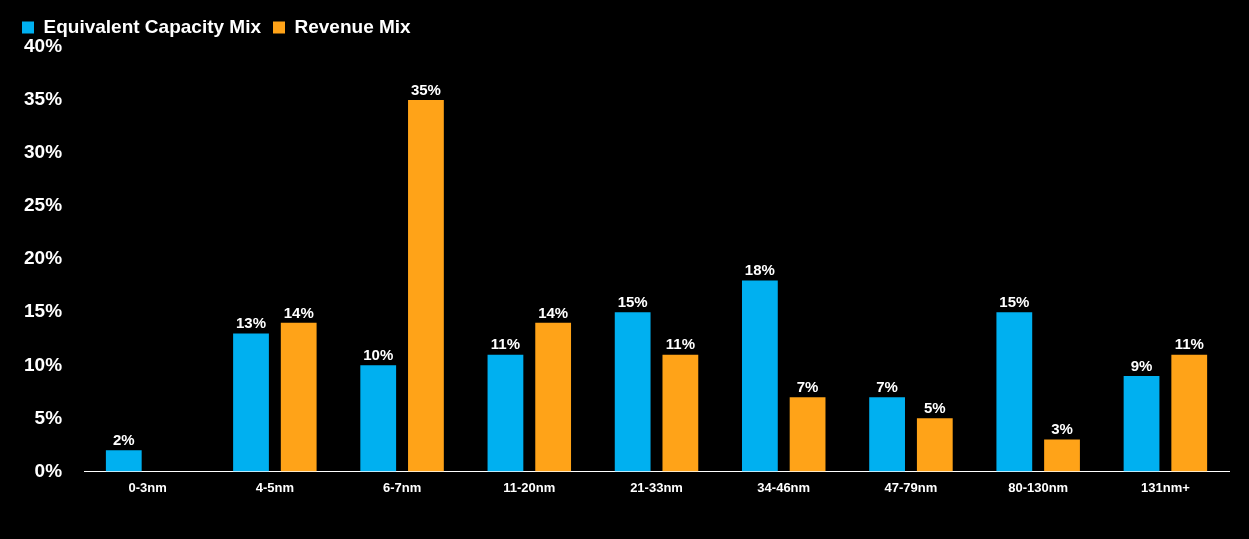 The height and width of the screenshot is (539, 1249). What do you see at coordinates (353, 26) in the screenshot?
I see `legend-label: Revenue Mix` at bounding box center [353, 26].